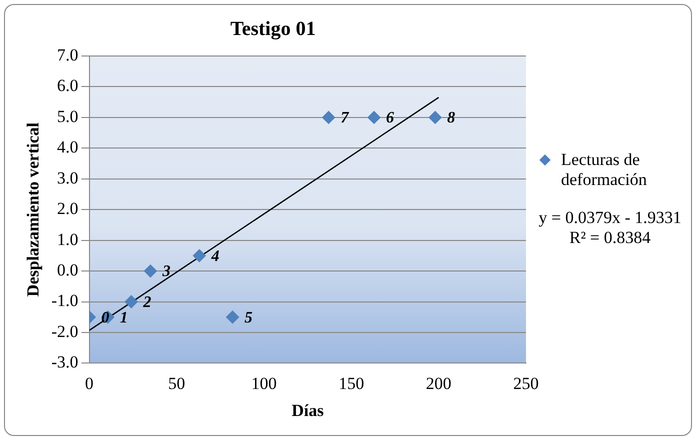  Describe the element at coordinates (147, 302) in the screenshot. I see `annotation: 2` at that location.